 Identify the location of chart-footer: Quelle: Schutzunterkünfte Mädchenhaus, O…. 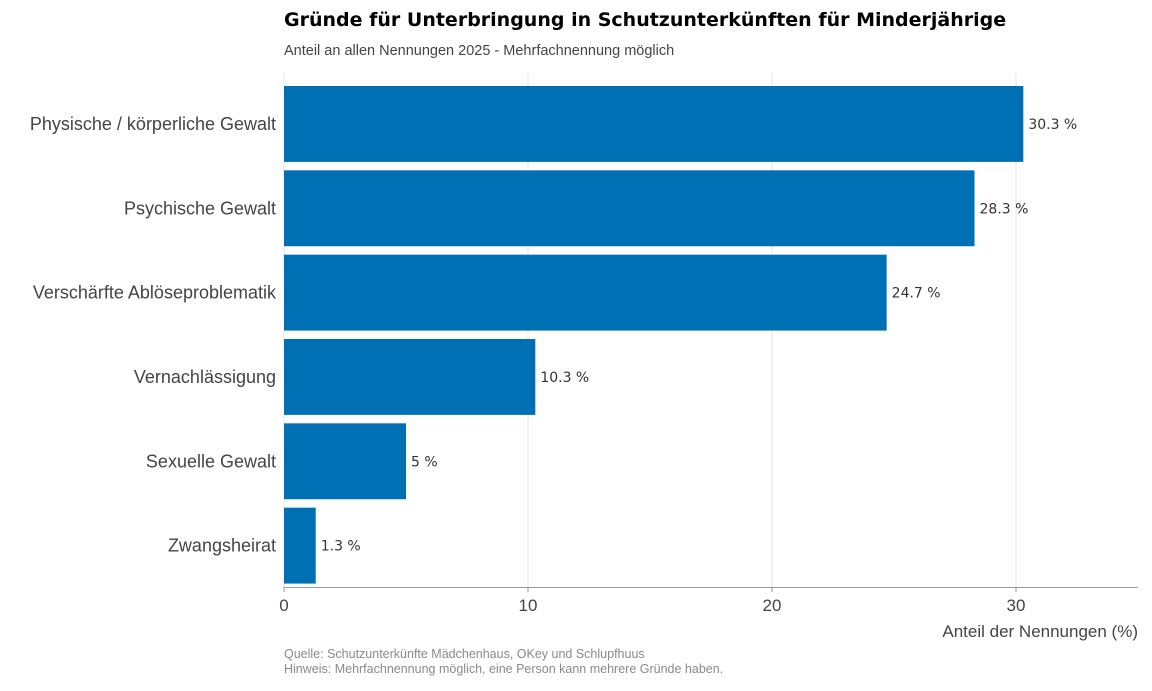
(503, 662).